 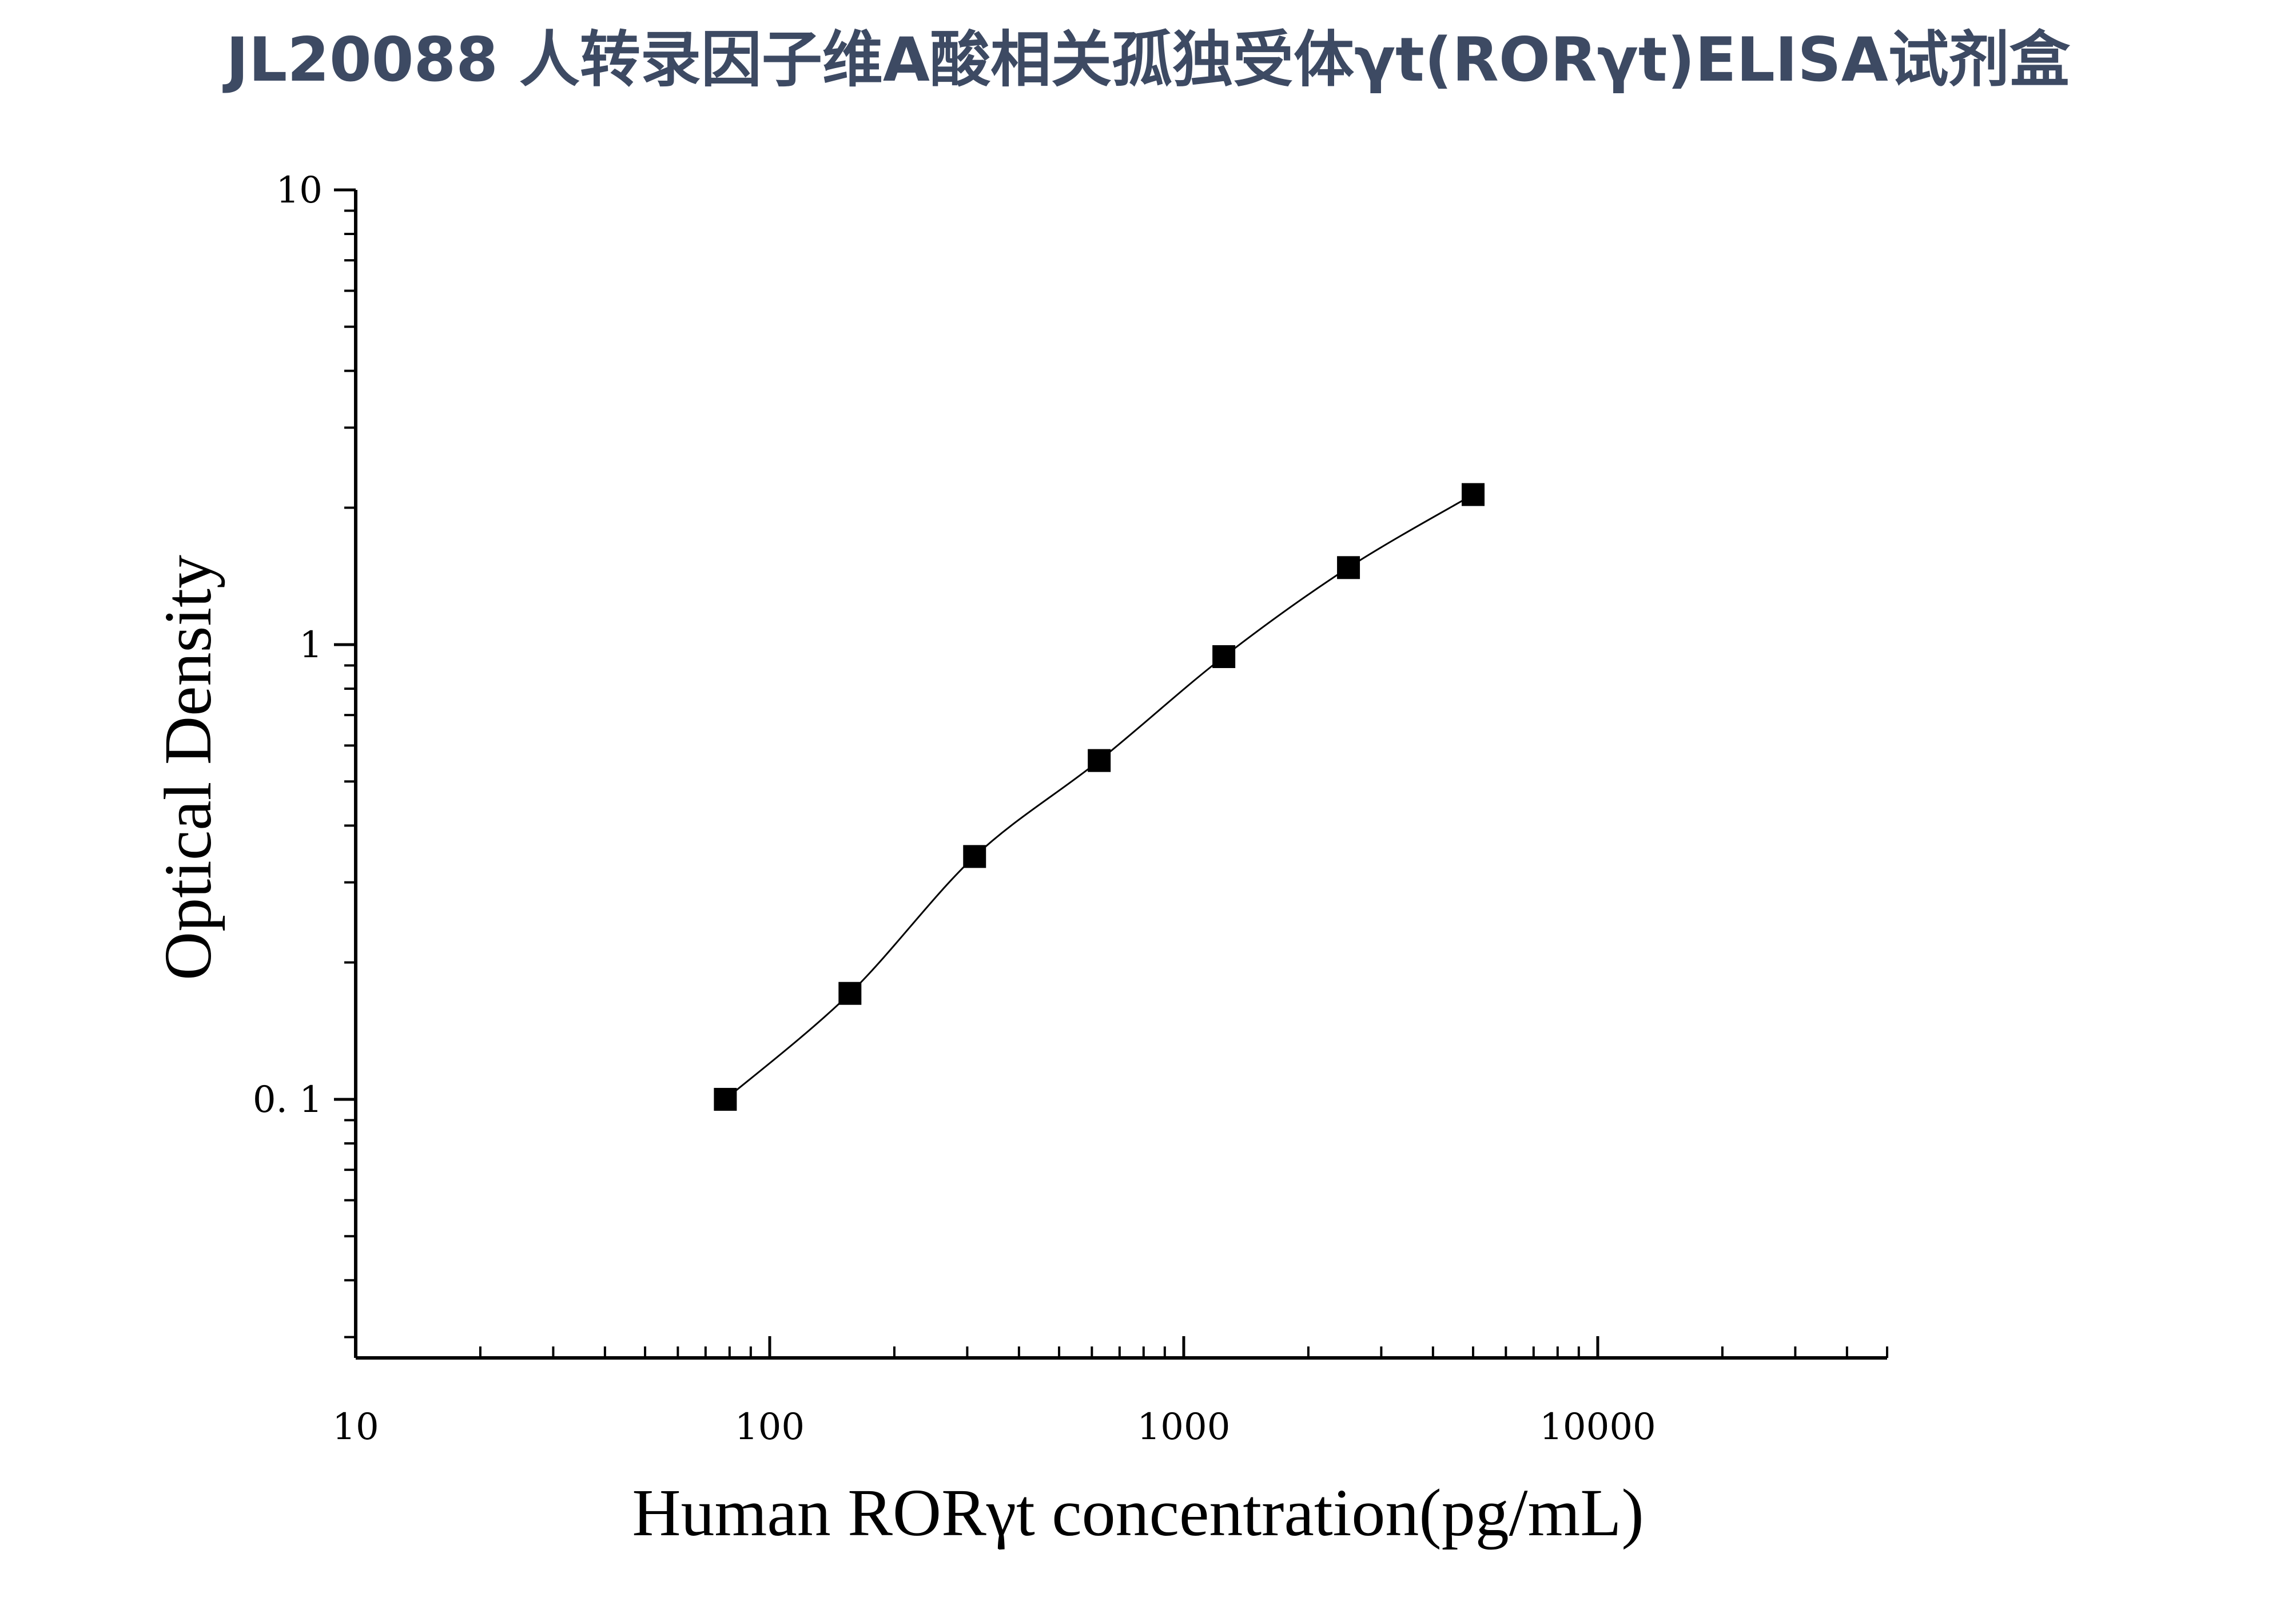 I want to click on y-tick-label: 10, so click(x=299, y=190).